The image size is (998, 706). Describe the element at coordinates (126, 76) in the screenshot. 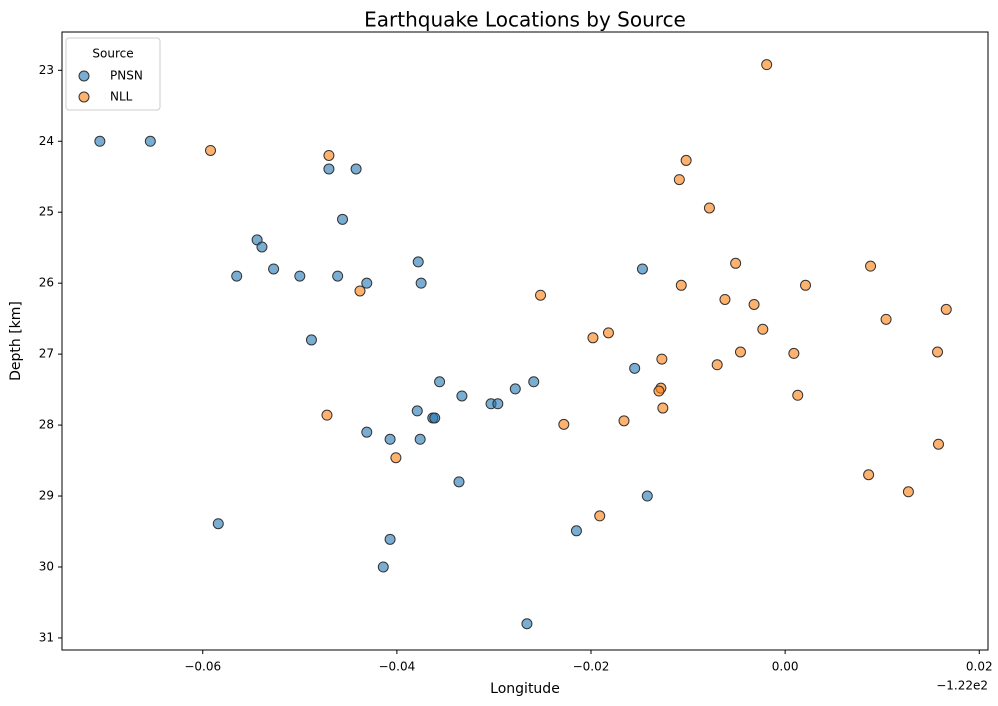

I see `legend-label: PNSN` at that location.